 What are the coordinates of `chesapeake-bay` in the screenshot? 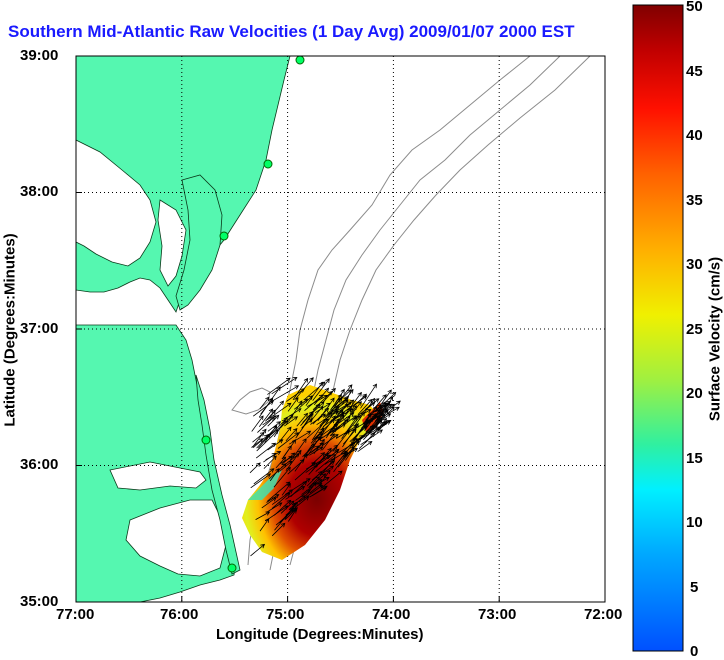 It's located at (131, 213).